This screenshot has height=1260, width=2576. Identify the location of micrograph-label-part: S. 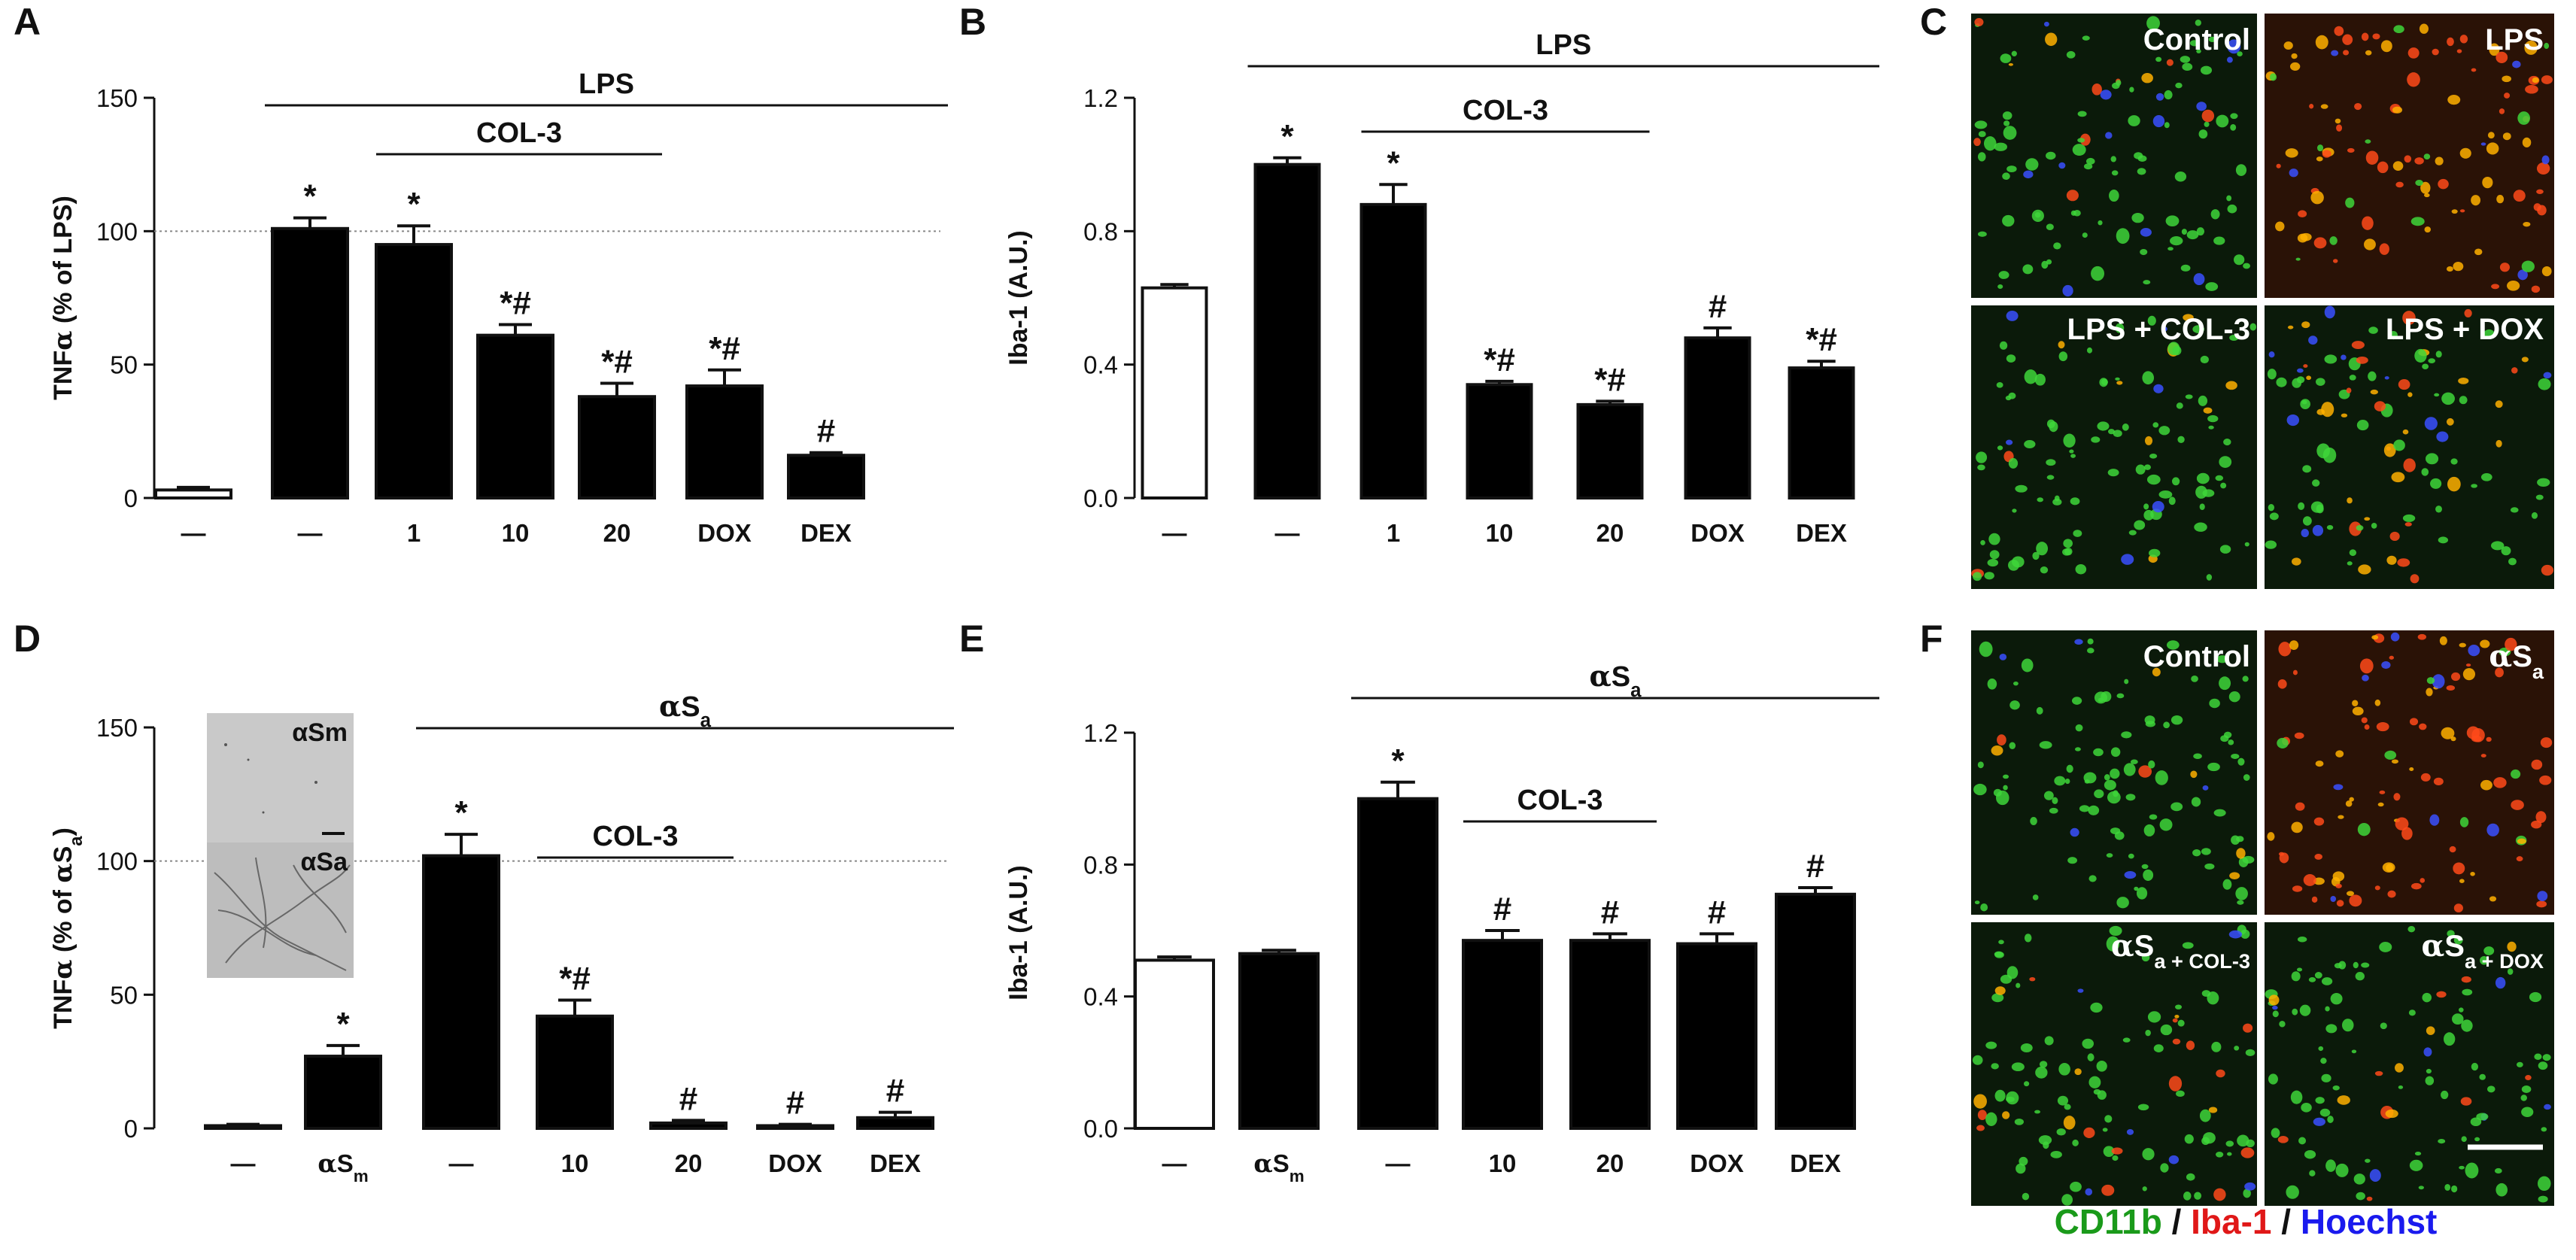
(2454, 946).